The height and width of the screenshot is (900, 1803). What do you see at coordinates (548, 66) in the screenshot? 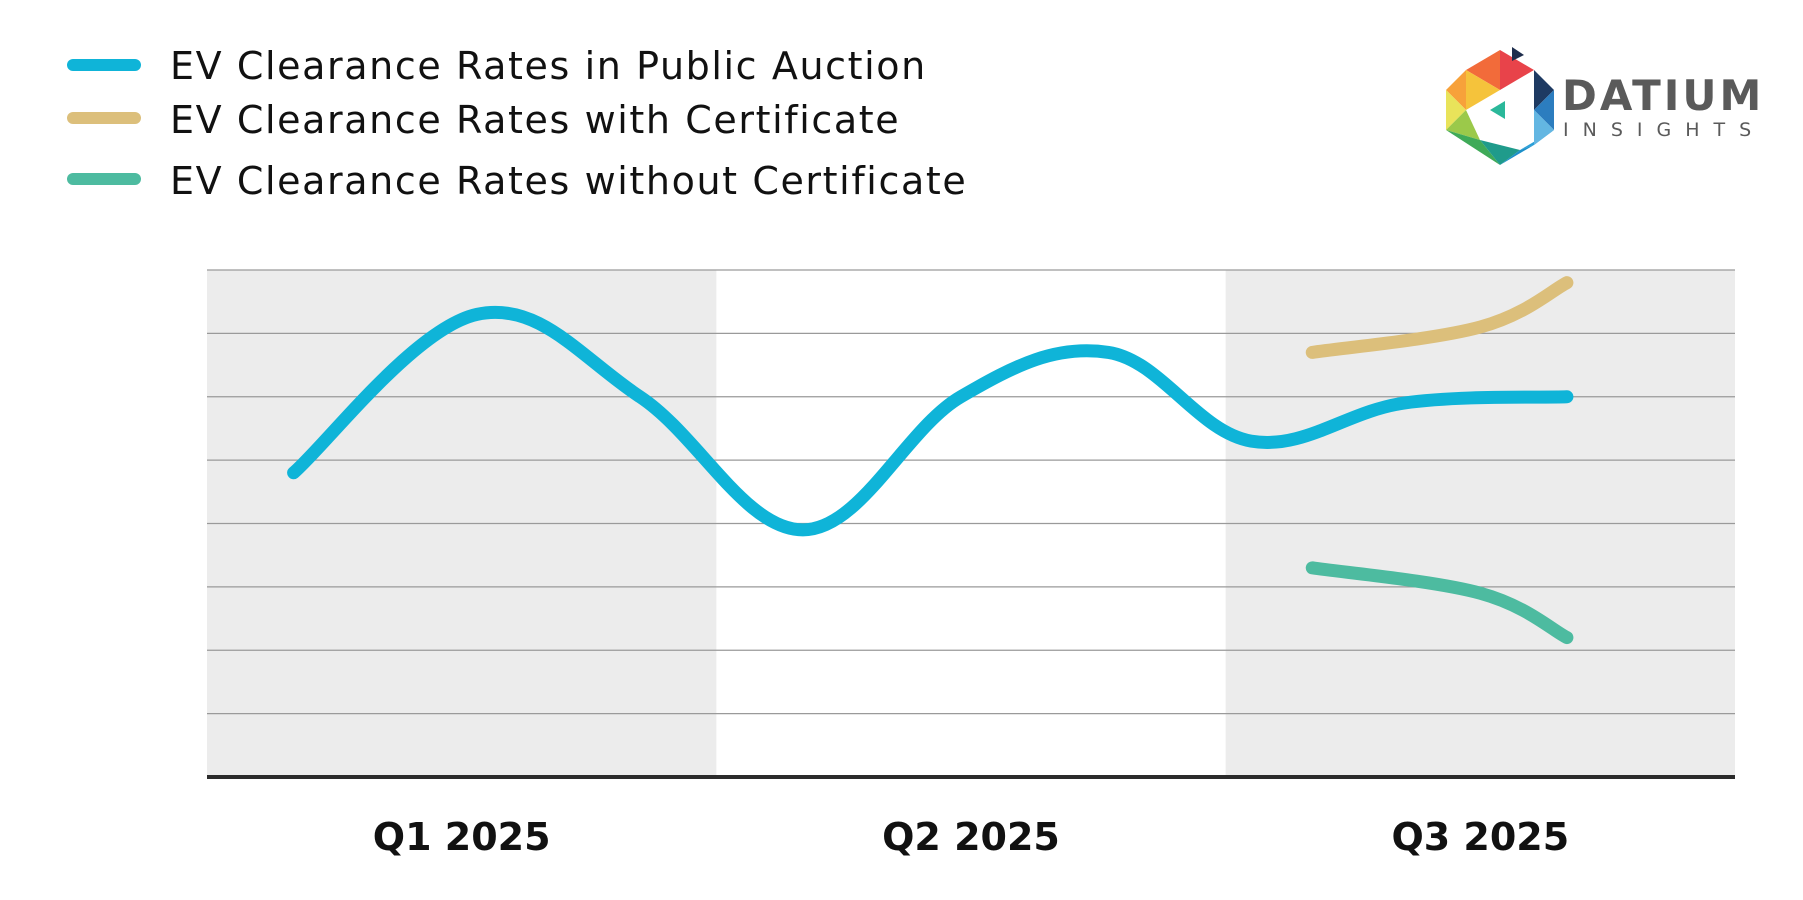
I see `legend-label-public-auction: EV Clearance Rates in Public Auction` at bounding box center [548, 66].